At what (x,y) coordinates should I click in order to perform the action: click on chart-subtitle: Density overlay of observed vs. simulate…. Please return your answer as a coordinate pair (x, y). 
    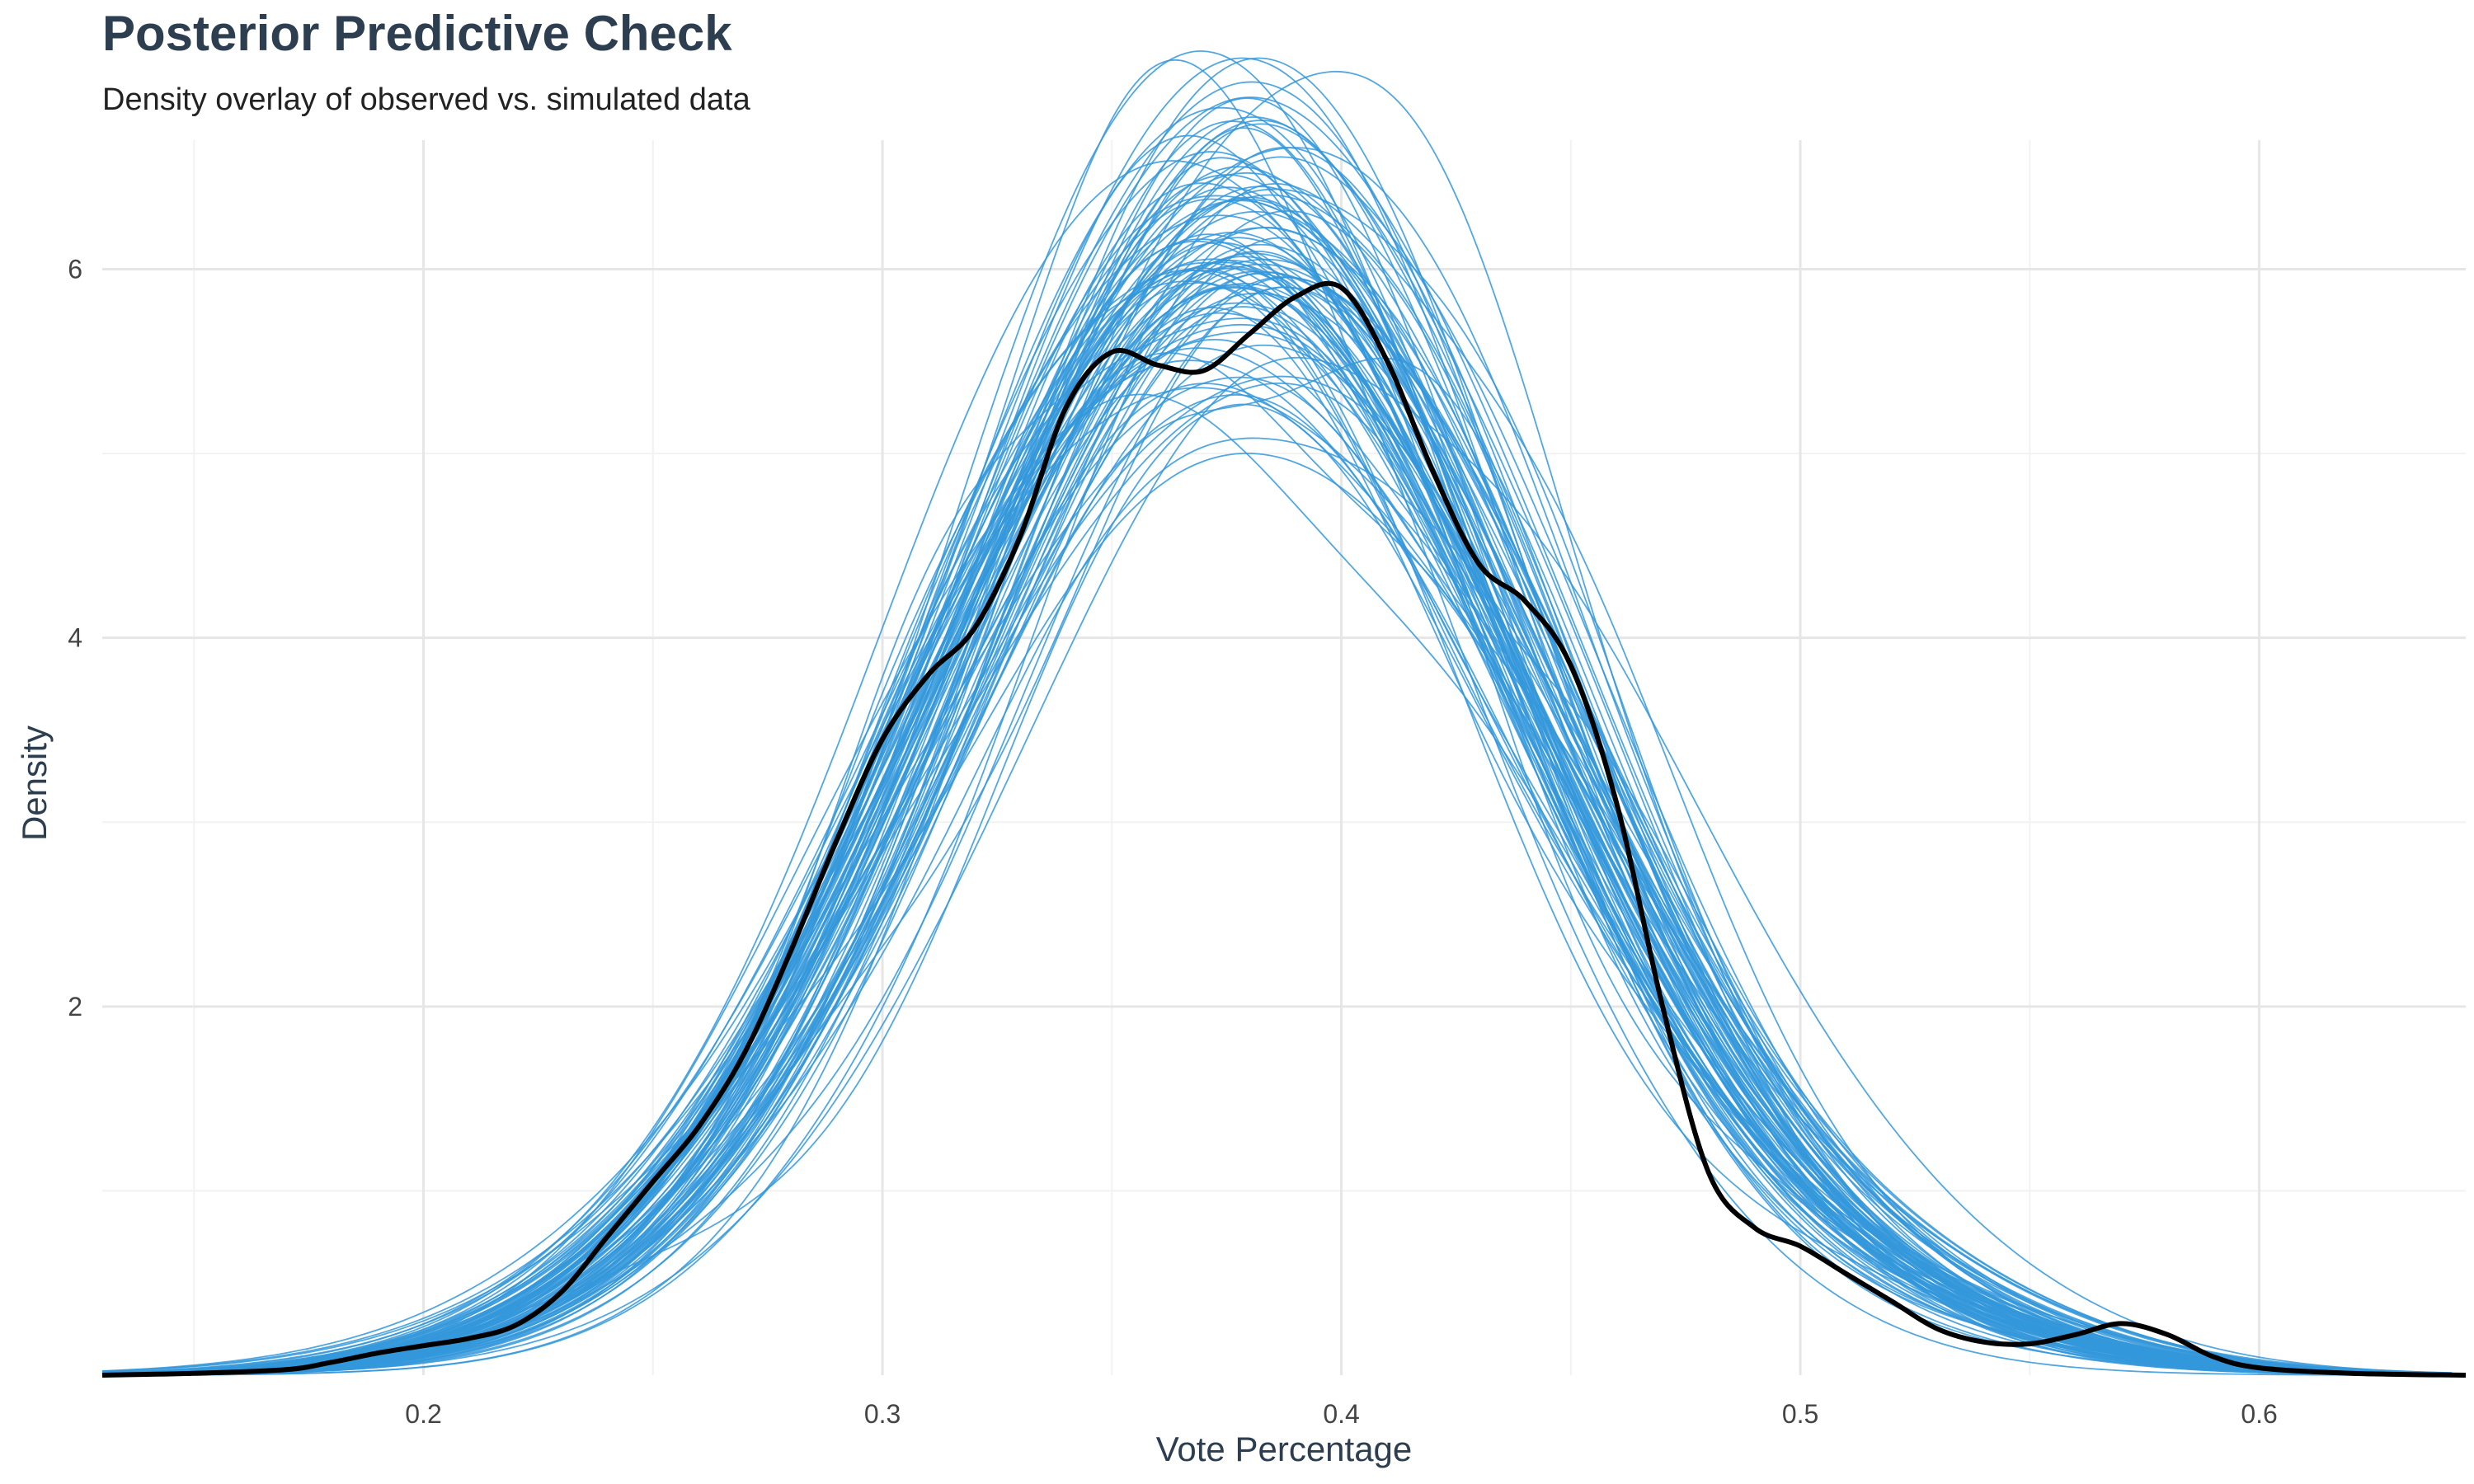
    Looking at the image, I should click on (426, 99).